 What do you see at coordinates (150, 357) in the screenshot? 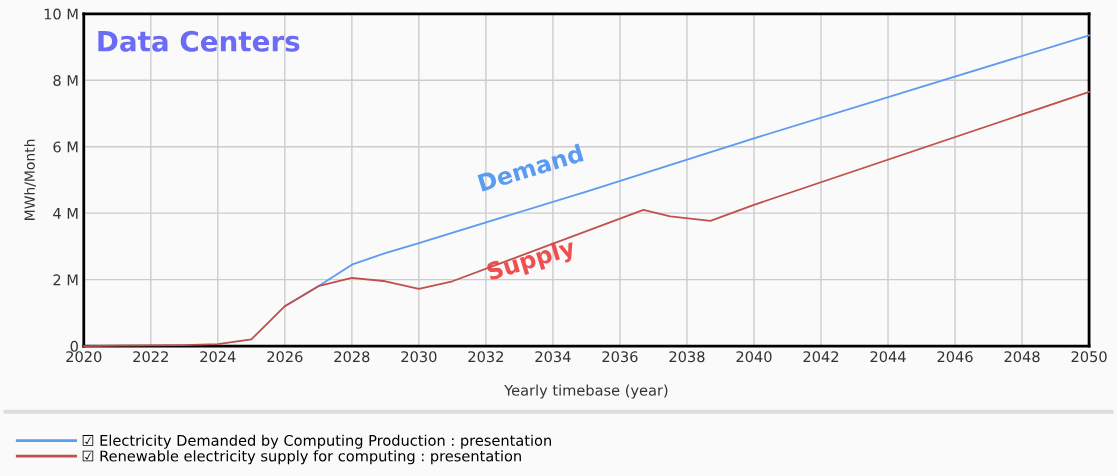
I see `x-tick-label: 2022` at bounding box center [150, 357].